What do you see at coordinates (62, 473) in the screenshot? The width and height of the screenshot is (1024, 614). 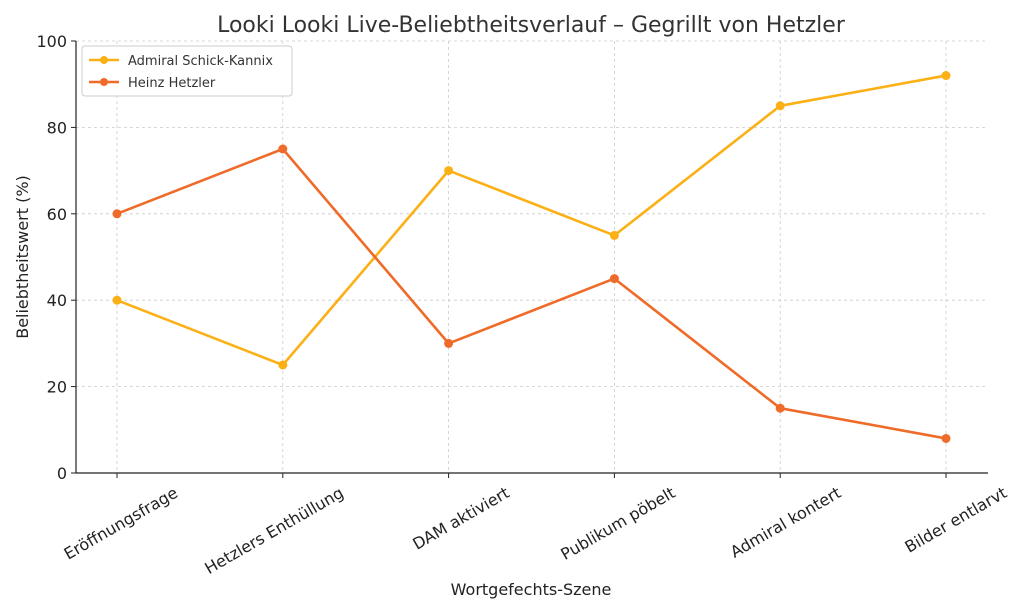 I see `y-tick-label: 0` at bounding box center [62, 473].